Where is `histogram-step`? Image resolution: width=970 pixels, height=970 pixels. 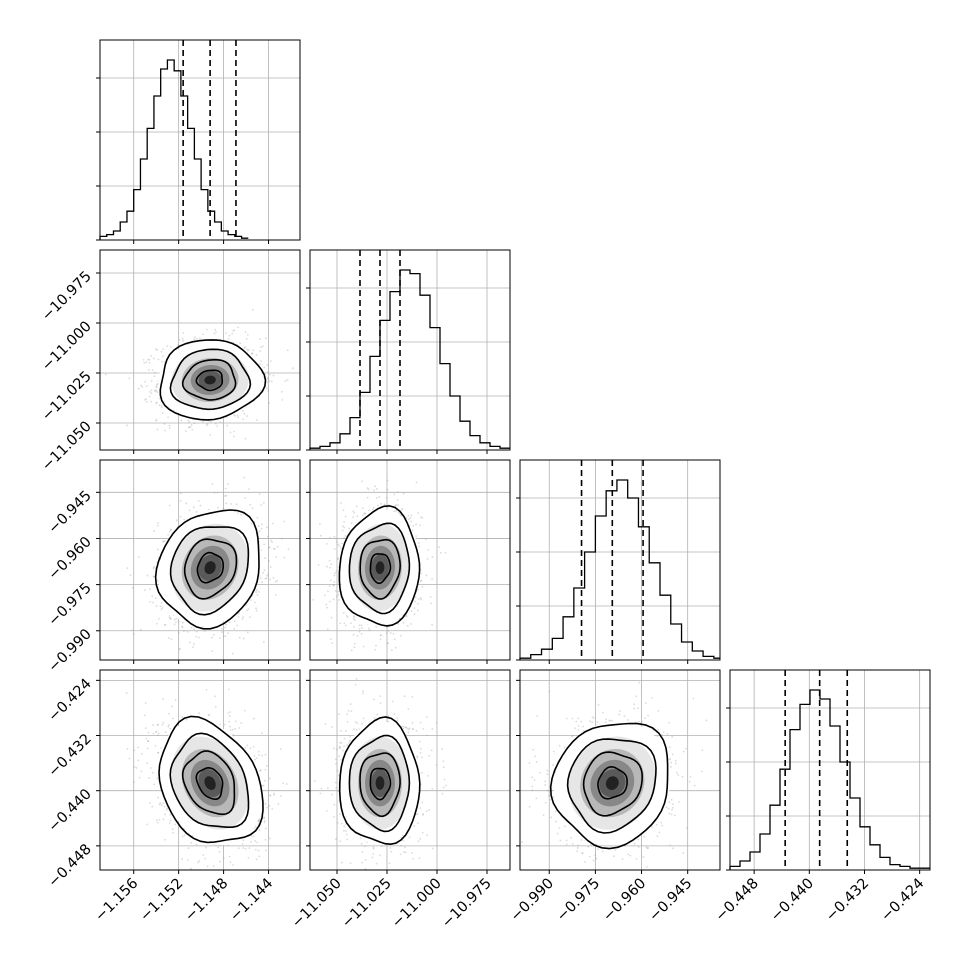 histogram-step is located at coordinates (409, 359).